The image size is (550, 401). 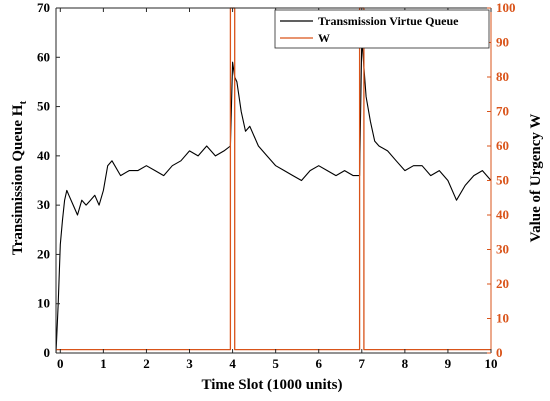 What do you see at coordinates (43, 106) in the screenshot?
I see `y-left-tick-label: 50` at bounding box center [43, 106].